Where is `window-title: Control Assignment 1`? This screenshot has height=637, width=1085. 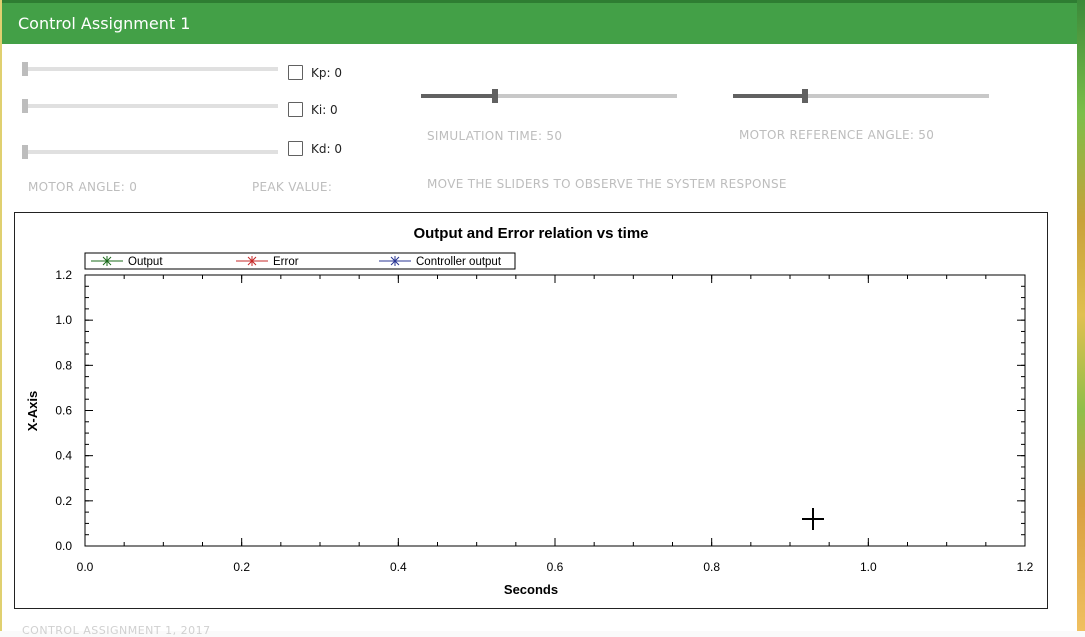 window-title: Control Assignment 1 is located at coordinates (104, 23).